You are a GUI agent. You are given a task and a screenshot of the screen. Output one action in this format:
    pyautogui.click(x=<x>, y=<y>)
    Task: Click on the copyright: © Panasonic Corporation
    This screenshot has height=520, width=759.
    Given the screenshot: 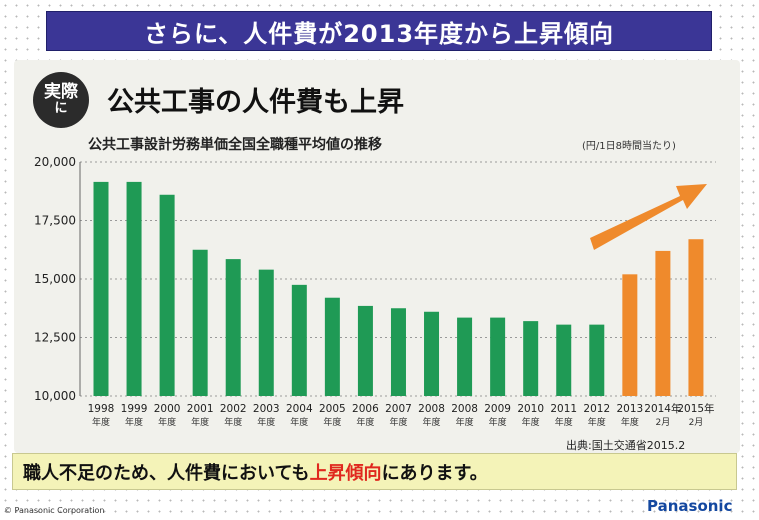 What is the action you would take?
    pyautogui.click(x=54, y=510)
    